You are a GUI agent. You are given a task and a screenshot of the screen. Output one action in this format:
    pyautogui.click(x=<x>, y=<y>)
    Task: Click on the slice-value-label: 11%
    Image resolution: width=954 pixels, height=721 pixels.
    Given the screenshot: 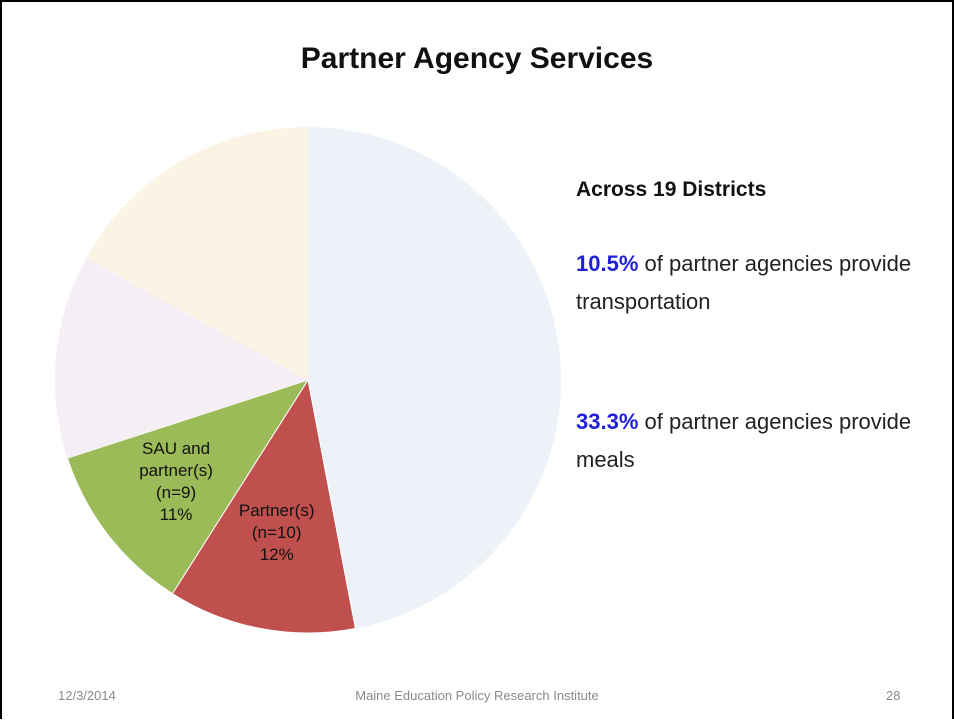 What is the action you would take?
    pyautogui.click(x=176, y=515)
    